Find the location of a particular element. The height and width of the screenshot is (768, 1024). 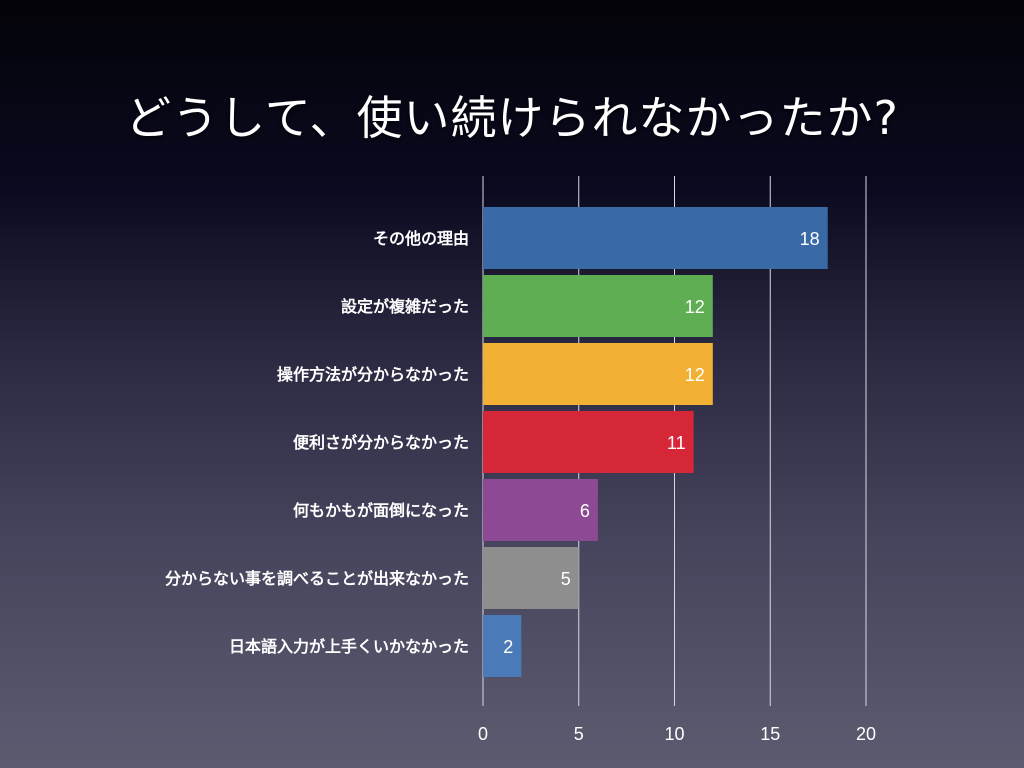

data-label: 2 is located at coordinates (508, 647).